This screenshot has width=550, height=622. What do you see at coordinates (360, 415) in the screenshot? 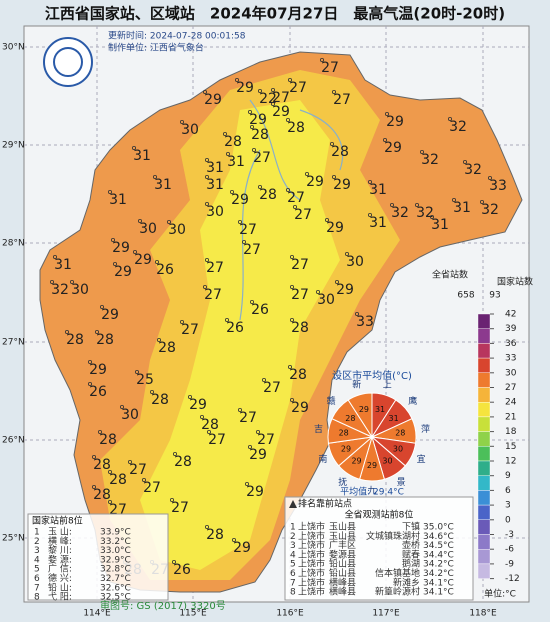
I see `pie-slice` at bounding box center [360, 415].